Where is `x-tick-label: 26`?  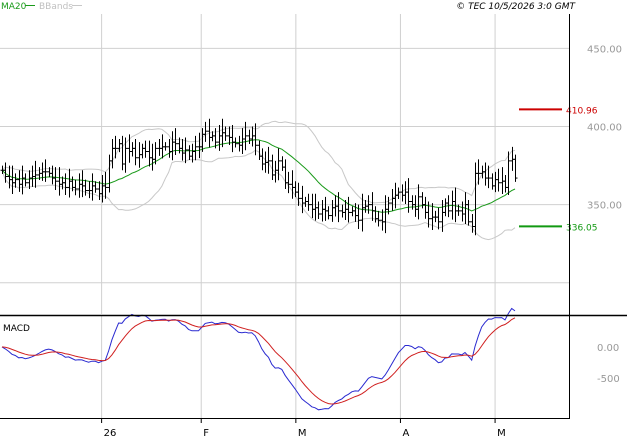
x-tick-label: 26 is located at coordinates (110, 433).